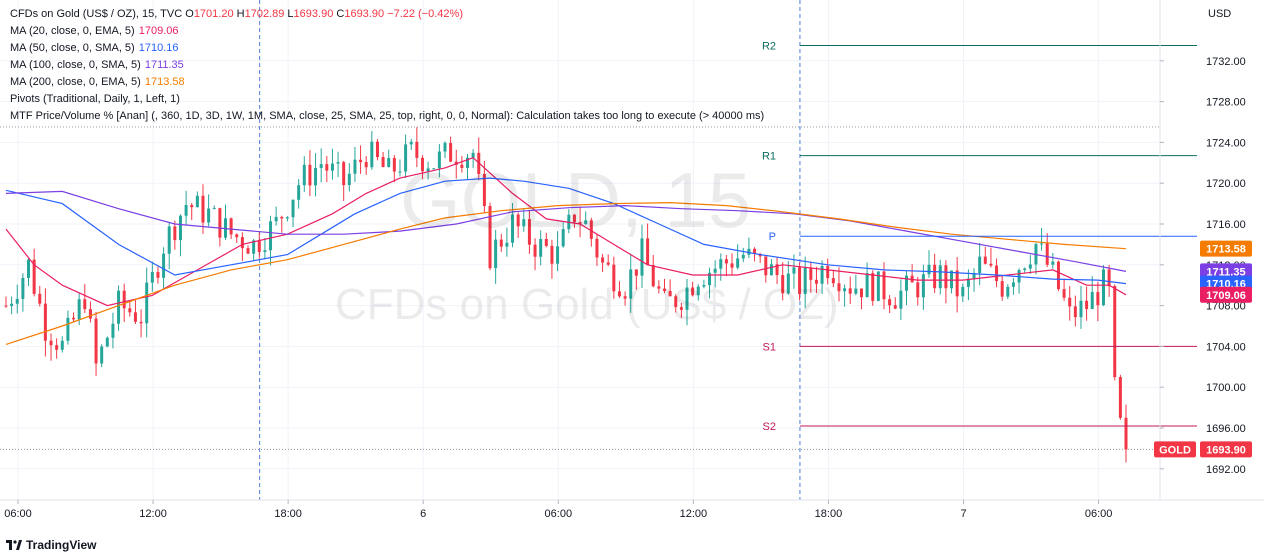 The width and height of the screenshot is (1264, 557). What do you see at coordinates (95, 99) in the screenshot?
I see `indicator-label: Pivots (Traditional, Daily, 1, Left, 1)` at bounding box center [95, 99].